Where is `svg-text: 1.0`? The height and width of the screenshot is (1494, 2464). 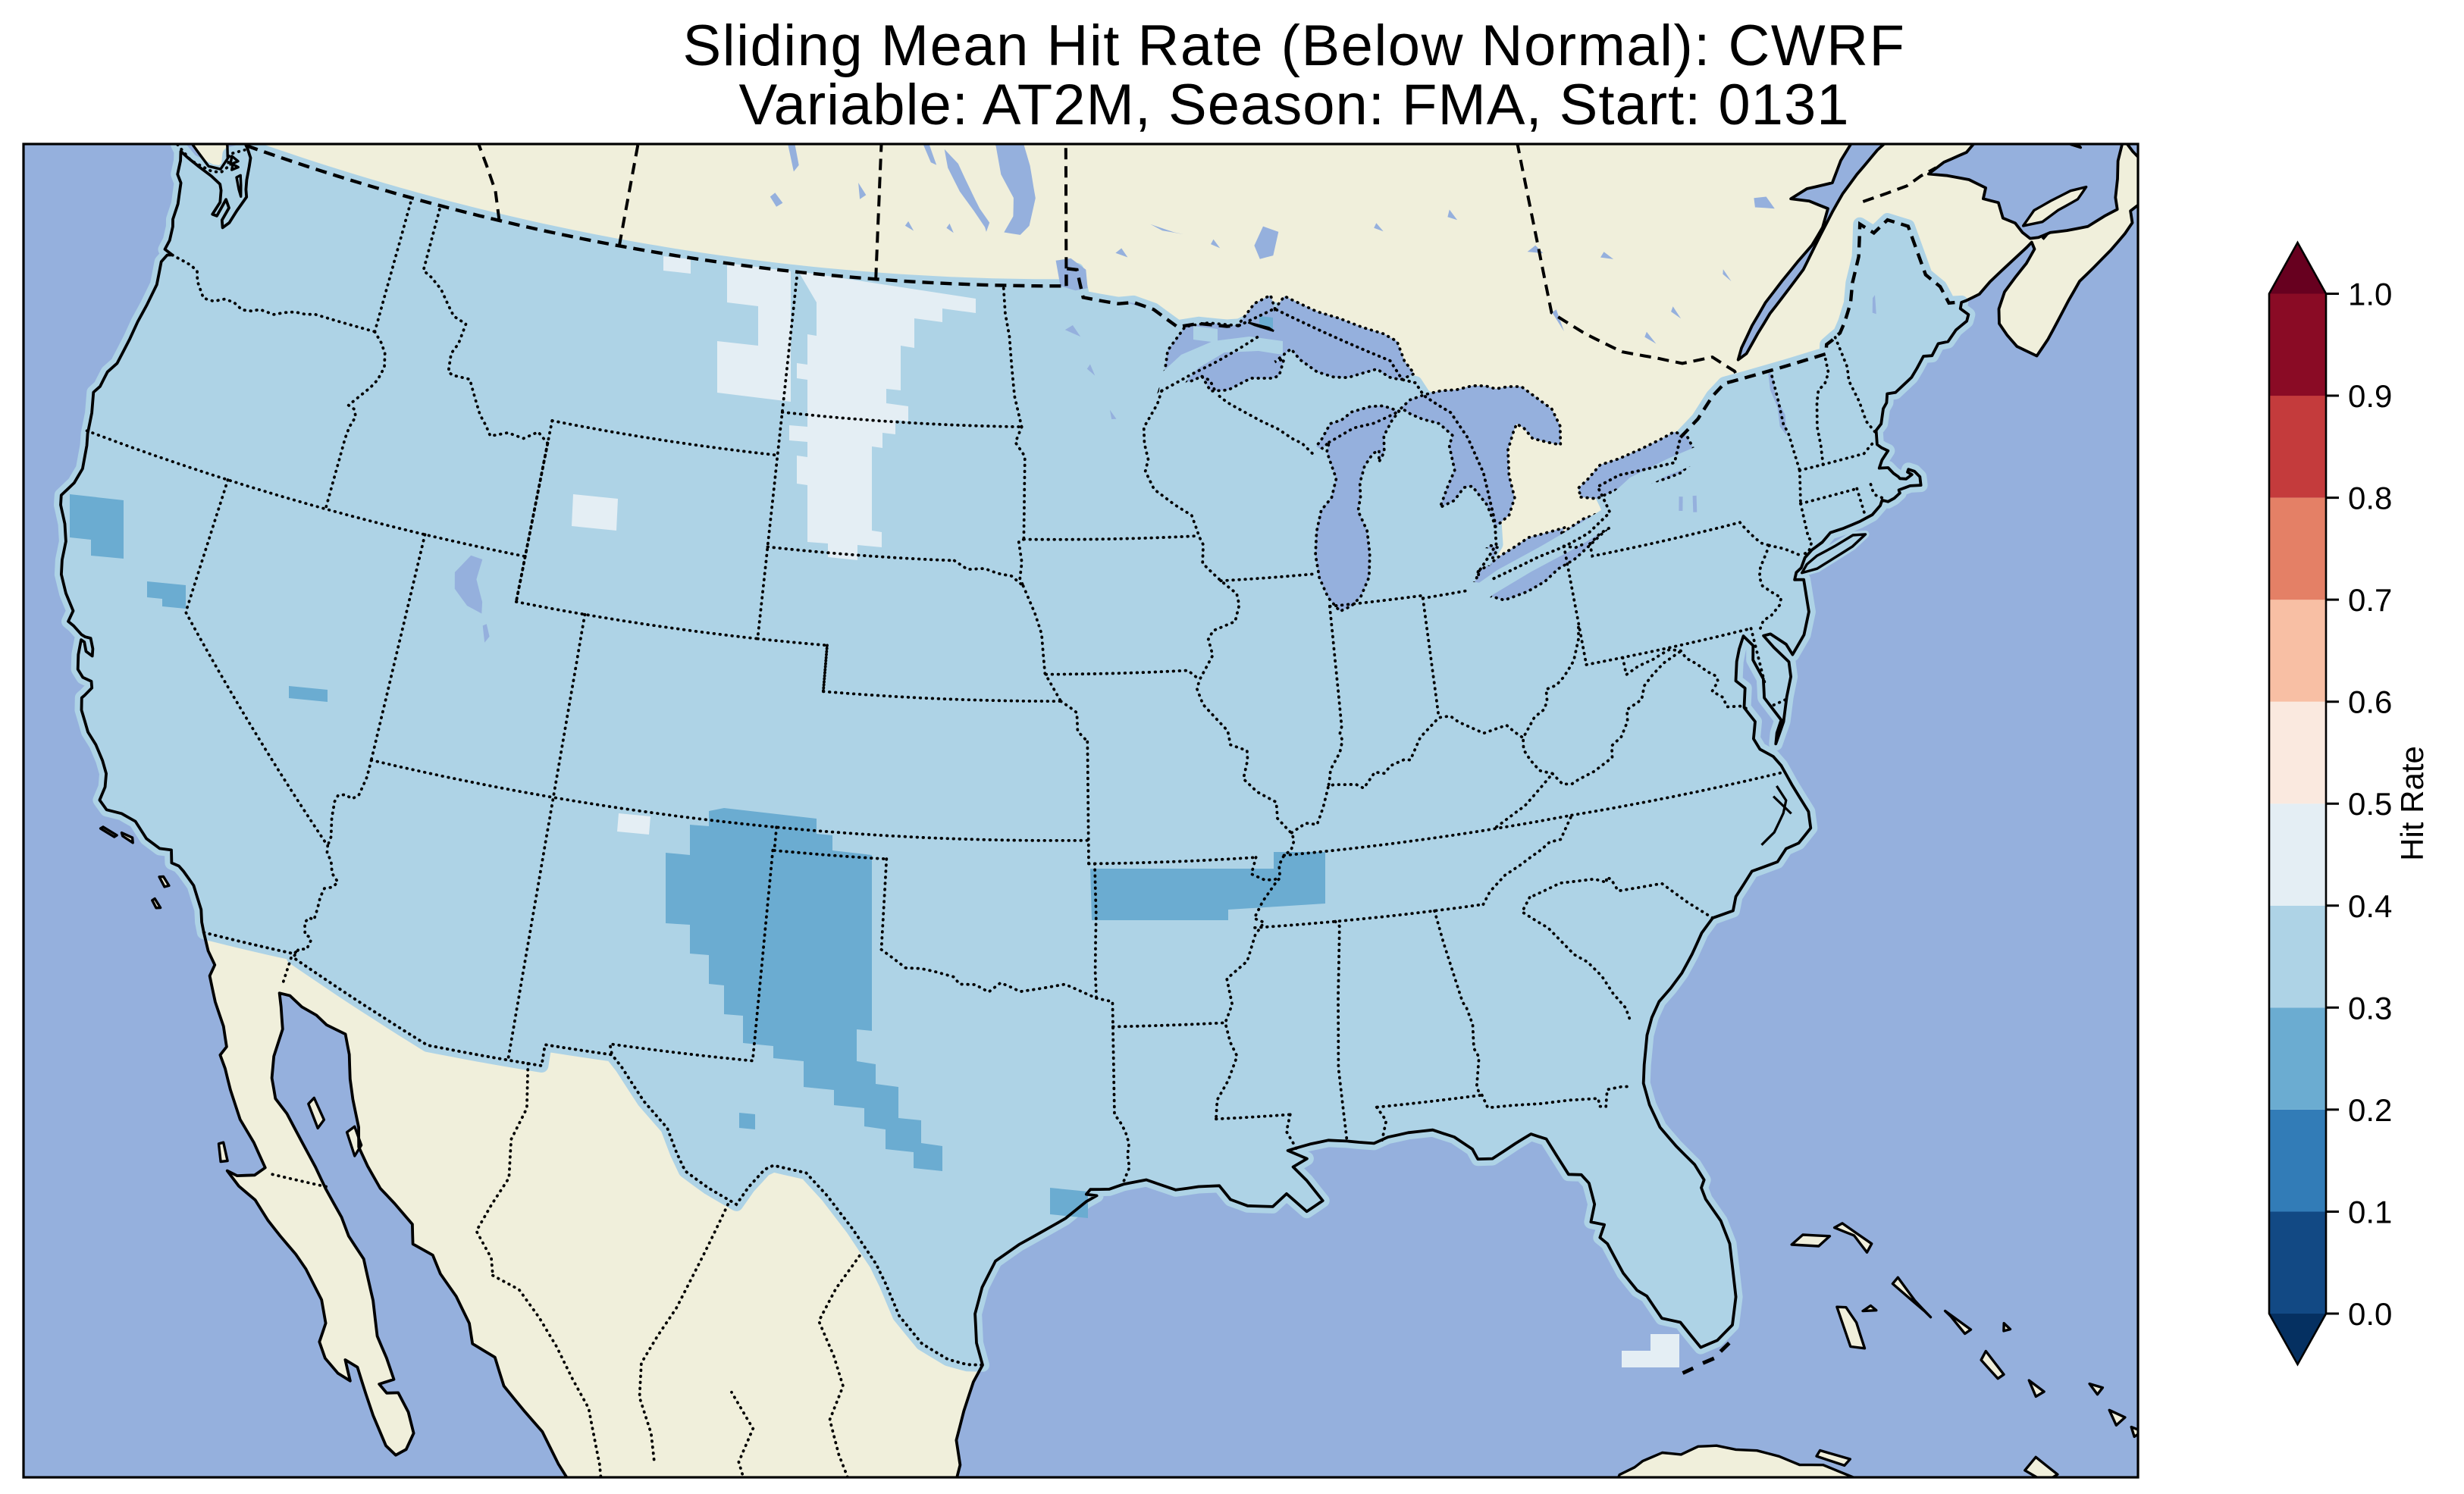
svg-text: 1.0 is located at coordinates (2370, 294).